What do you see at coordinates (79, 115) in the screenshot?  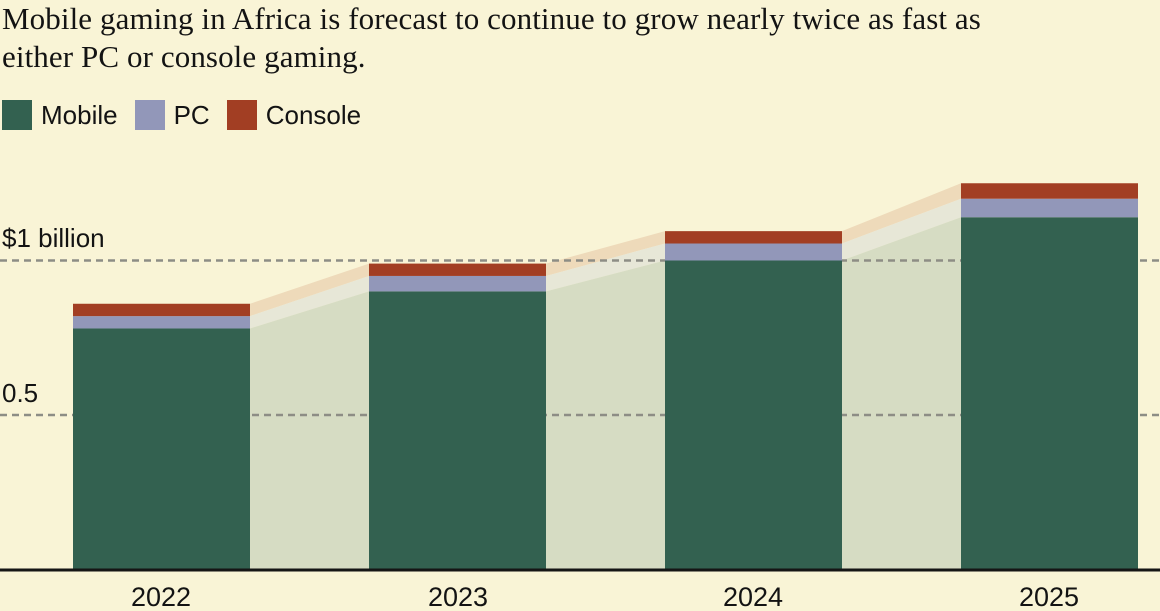 I see `legend-label-mobile: Mobile` at bounding box center [79, 115].